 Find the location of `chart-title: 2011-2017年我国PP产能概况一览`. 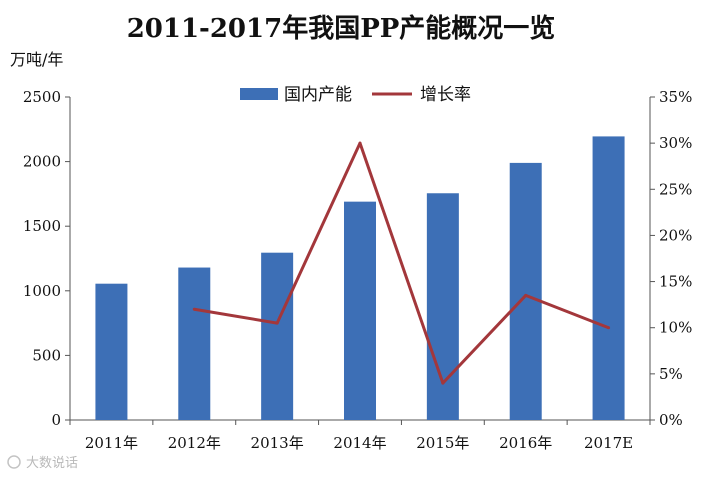

chart-title: 2011-2017年我国PP产能概况一览 is located at coordinates (341, 28).